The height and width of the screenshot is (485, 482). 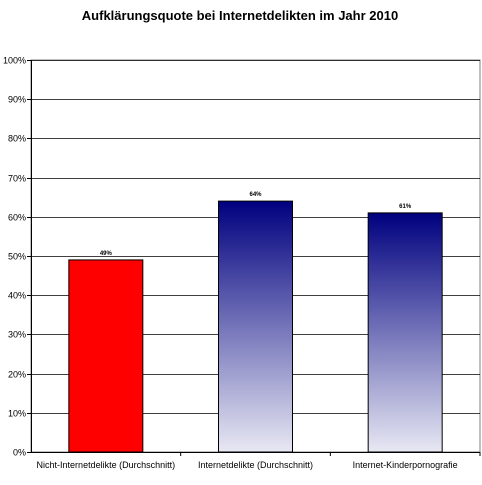 I want to click on y-tick-label: 70%, so click(x=17, y=179).